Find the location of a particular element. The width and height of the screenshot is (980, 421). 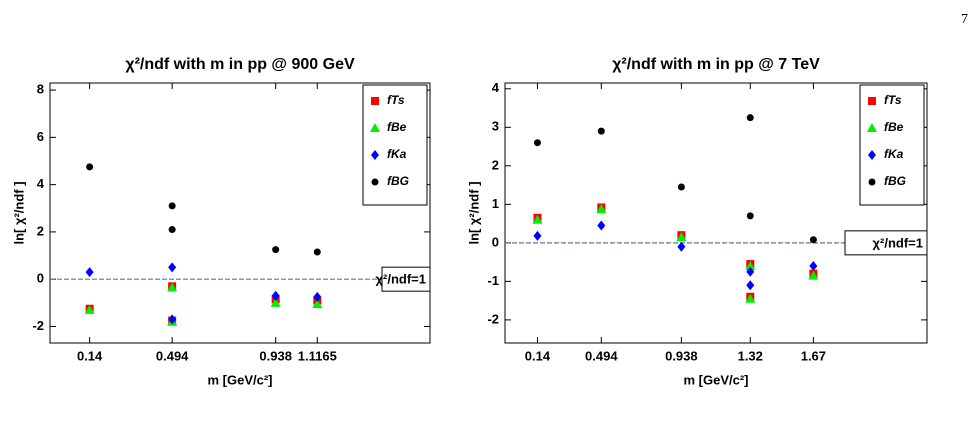

x-tick-label: 1.67 is located at coordinates (813, 355).